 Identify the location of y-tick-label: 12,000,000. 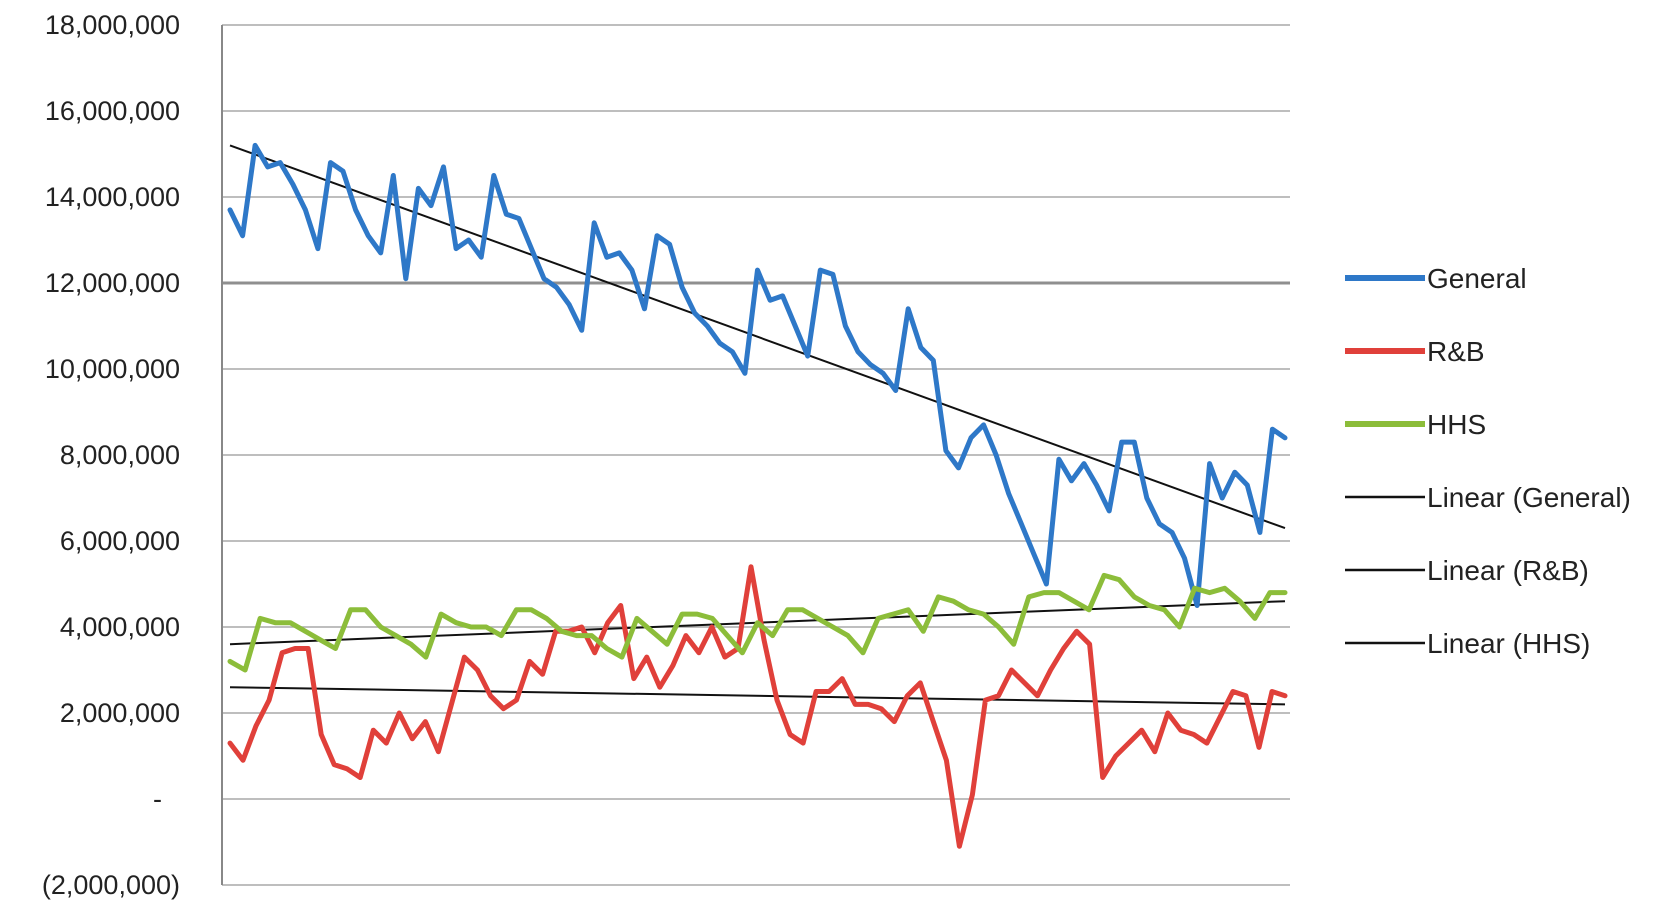
(112, 283).